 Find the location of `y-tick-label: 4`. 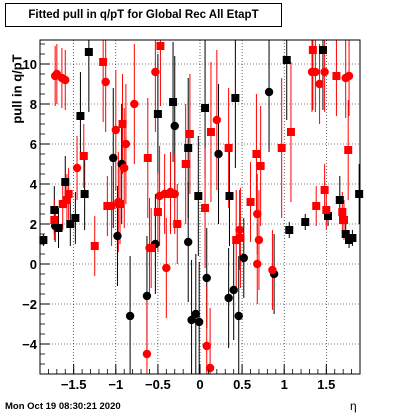

y-tick-label: 4 is located at coordinates (34, 184).